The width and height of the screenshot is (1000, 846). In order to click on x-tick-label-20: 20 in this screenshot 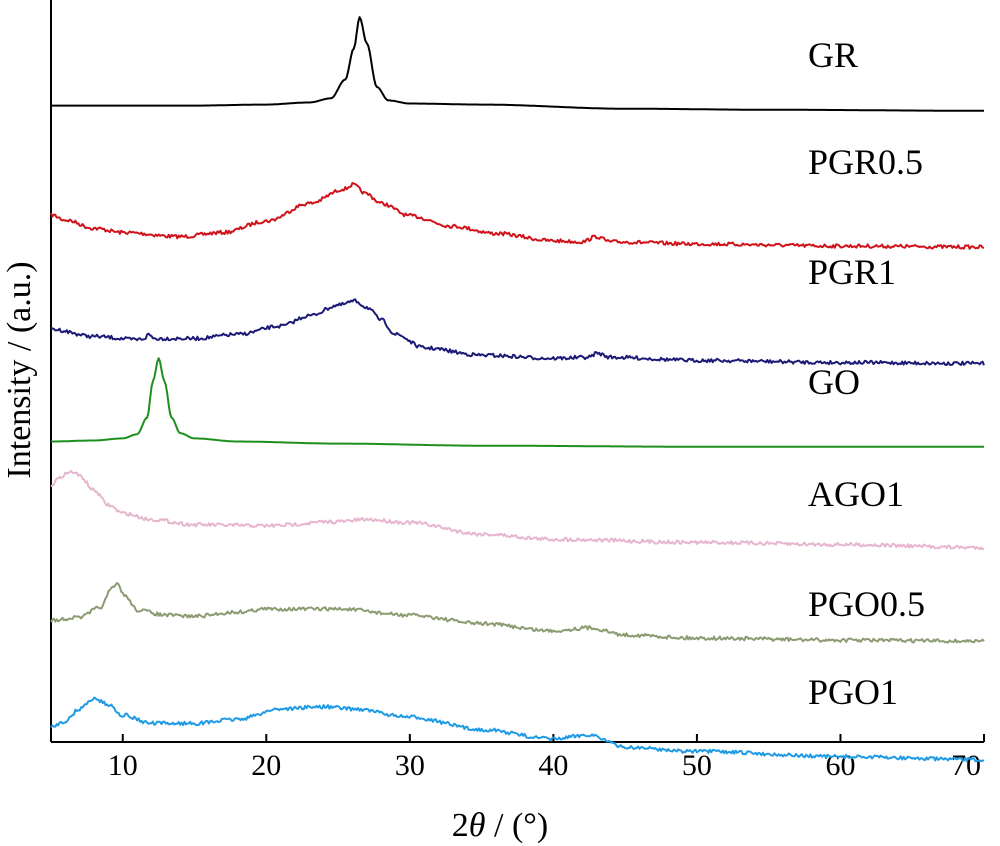, I will do `click(266, 765)`.